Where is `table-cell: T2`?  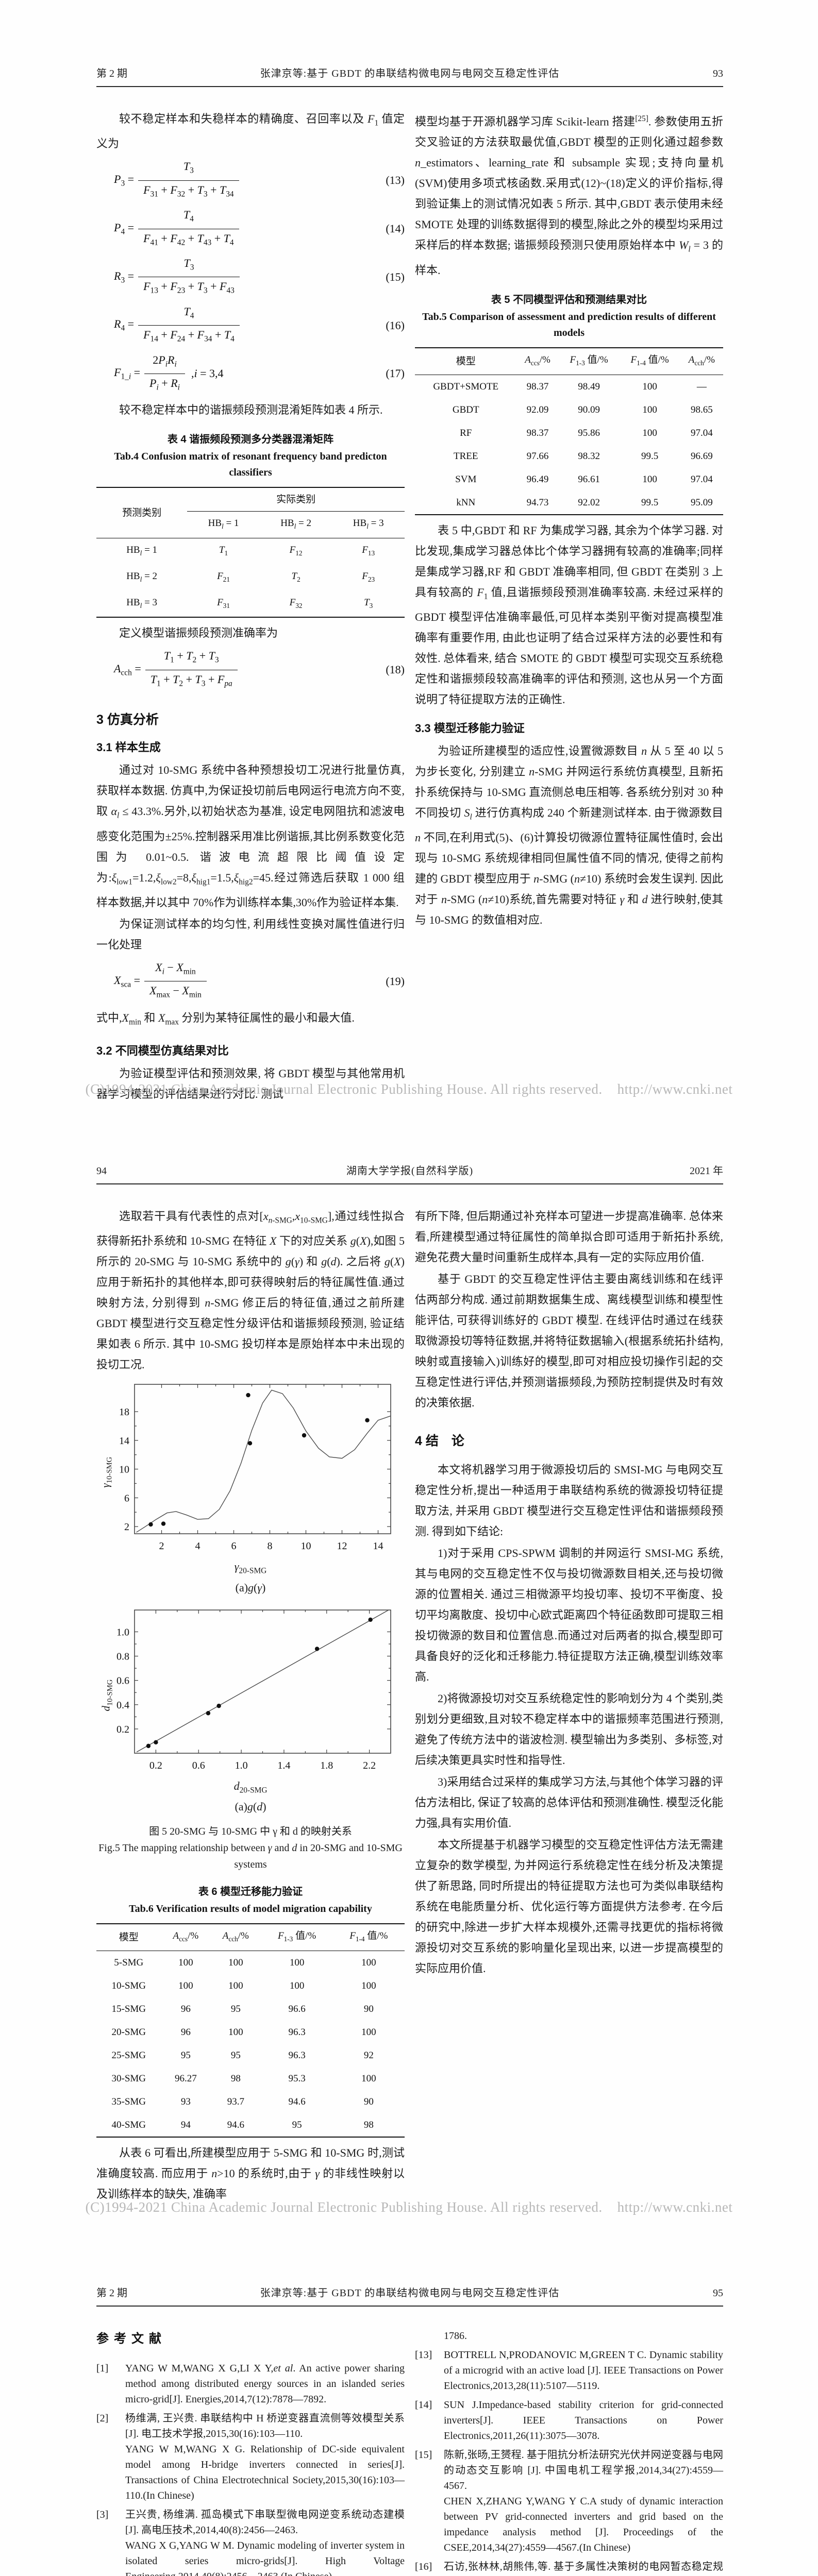 table-cell: T2 is located at coordinates (296, 576).